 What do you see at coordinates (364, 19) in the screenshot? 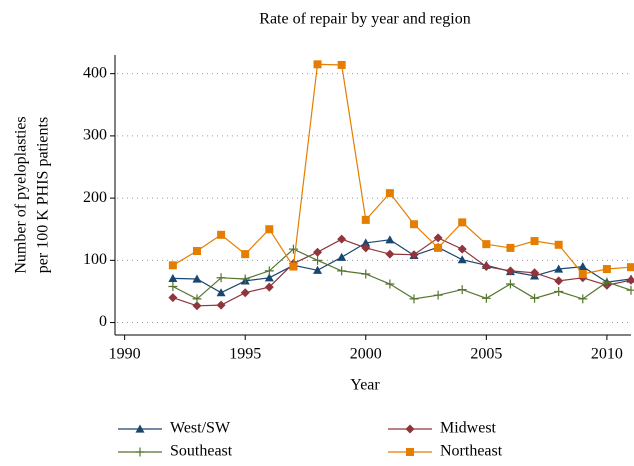
I see `chart-title: Rate of repair by year and region` at bounding box center [364, 19].